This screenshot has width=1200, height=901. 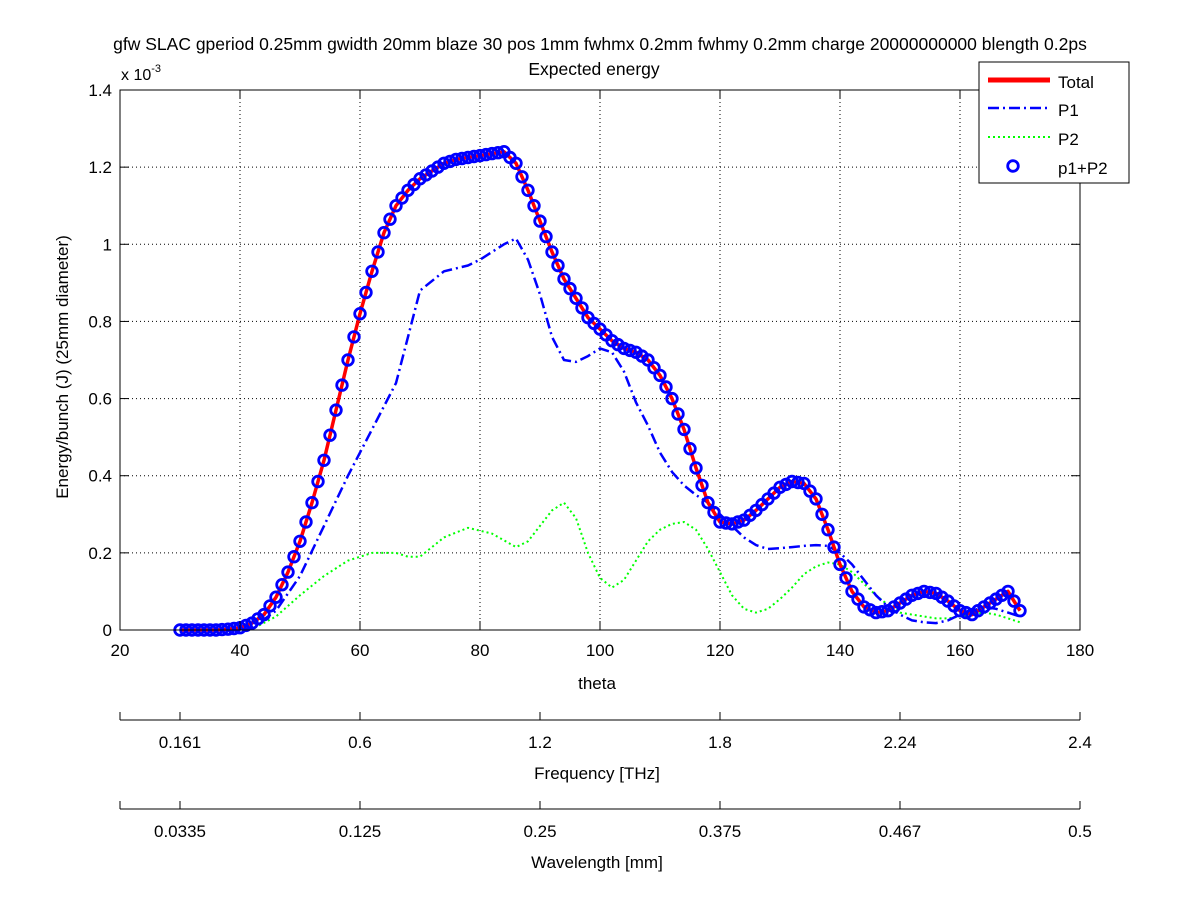 I want to click on x-tick-label: 160, so click(x=960, y=650).